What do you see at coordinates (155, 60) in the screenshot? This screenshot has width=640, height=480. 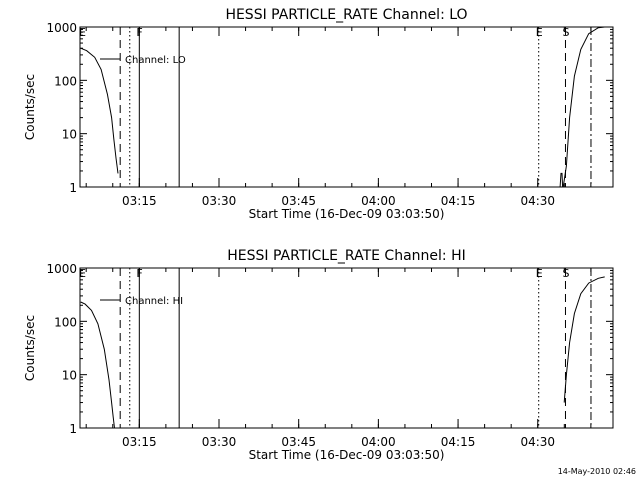 I see `legend-label: Channel: LO` at bounding box center [155, 60].